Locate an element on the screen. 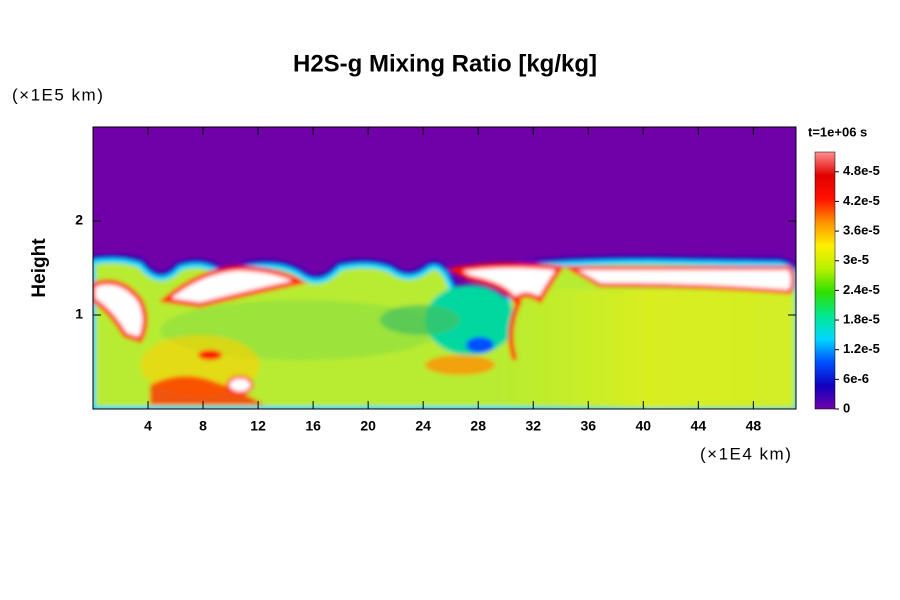  x-tick-label: 28 is located at coordinates (478, 426).